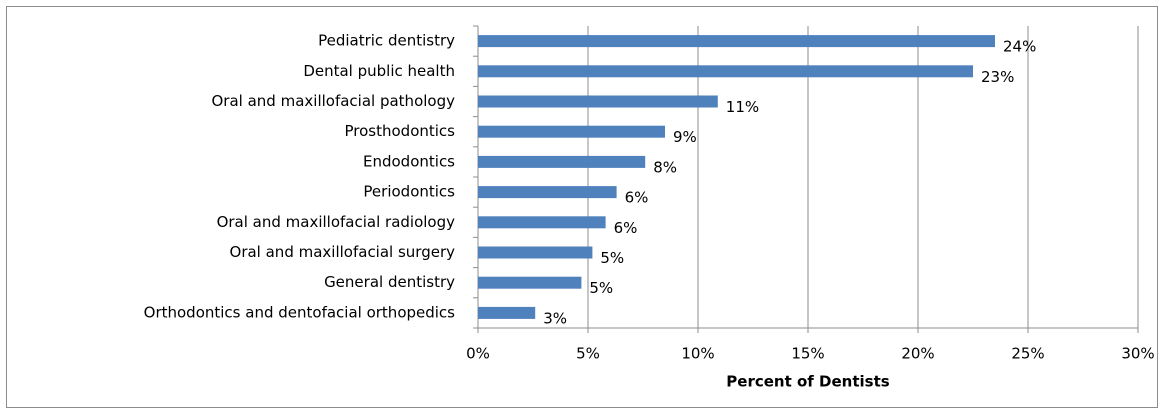  Describe the element at coordinates (742, 107) in the screenshot. I see `data-label: 11%` at that location.